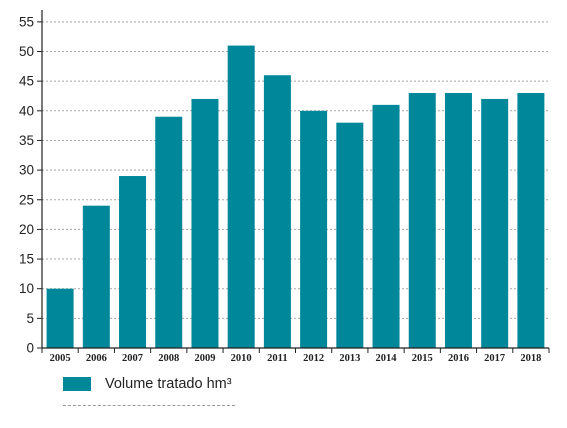 The height and width of the screenshot is (428, 567). What do you see at coordinates (30, 318) in the screenshot?
I see `y-tick-label: 5` at bounding box center [30, 318].